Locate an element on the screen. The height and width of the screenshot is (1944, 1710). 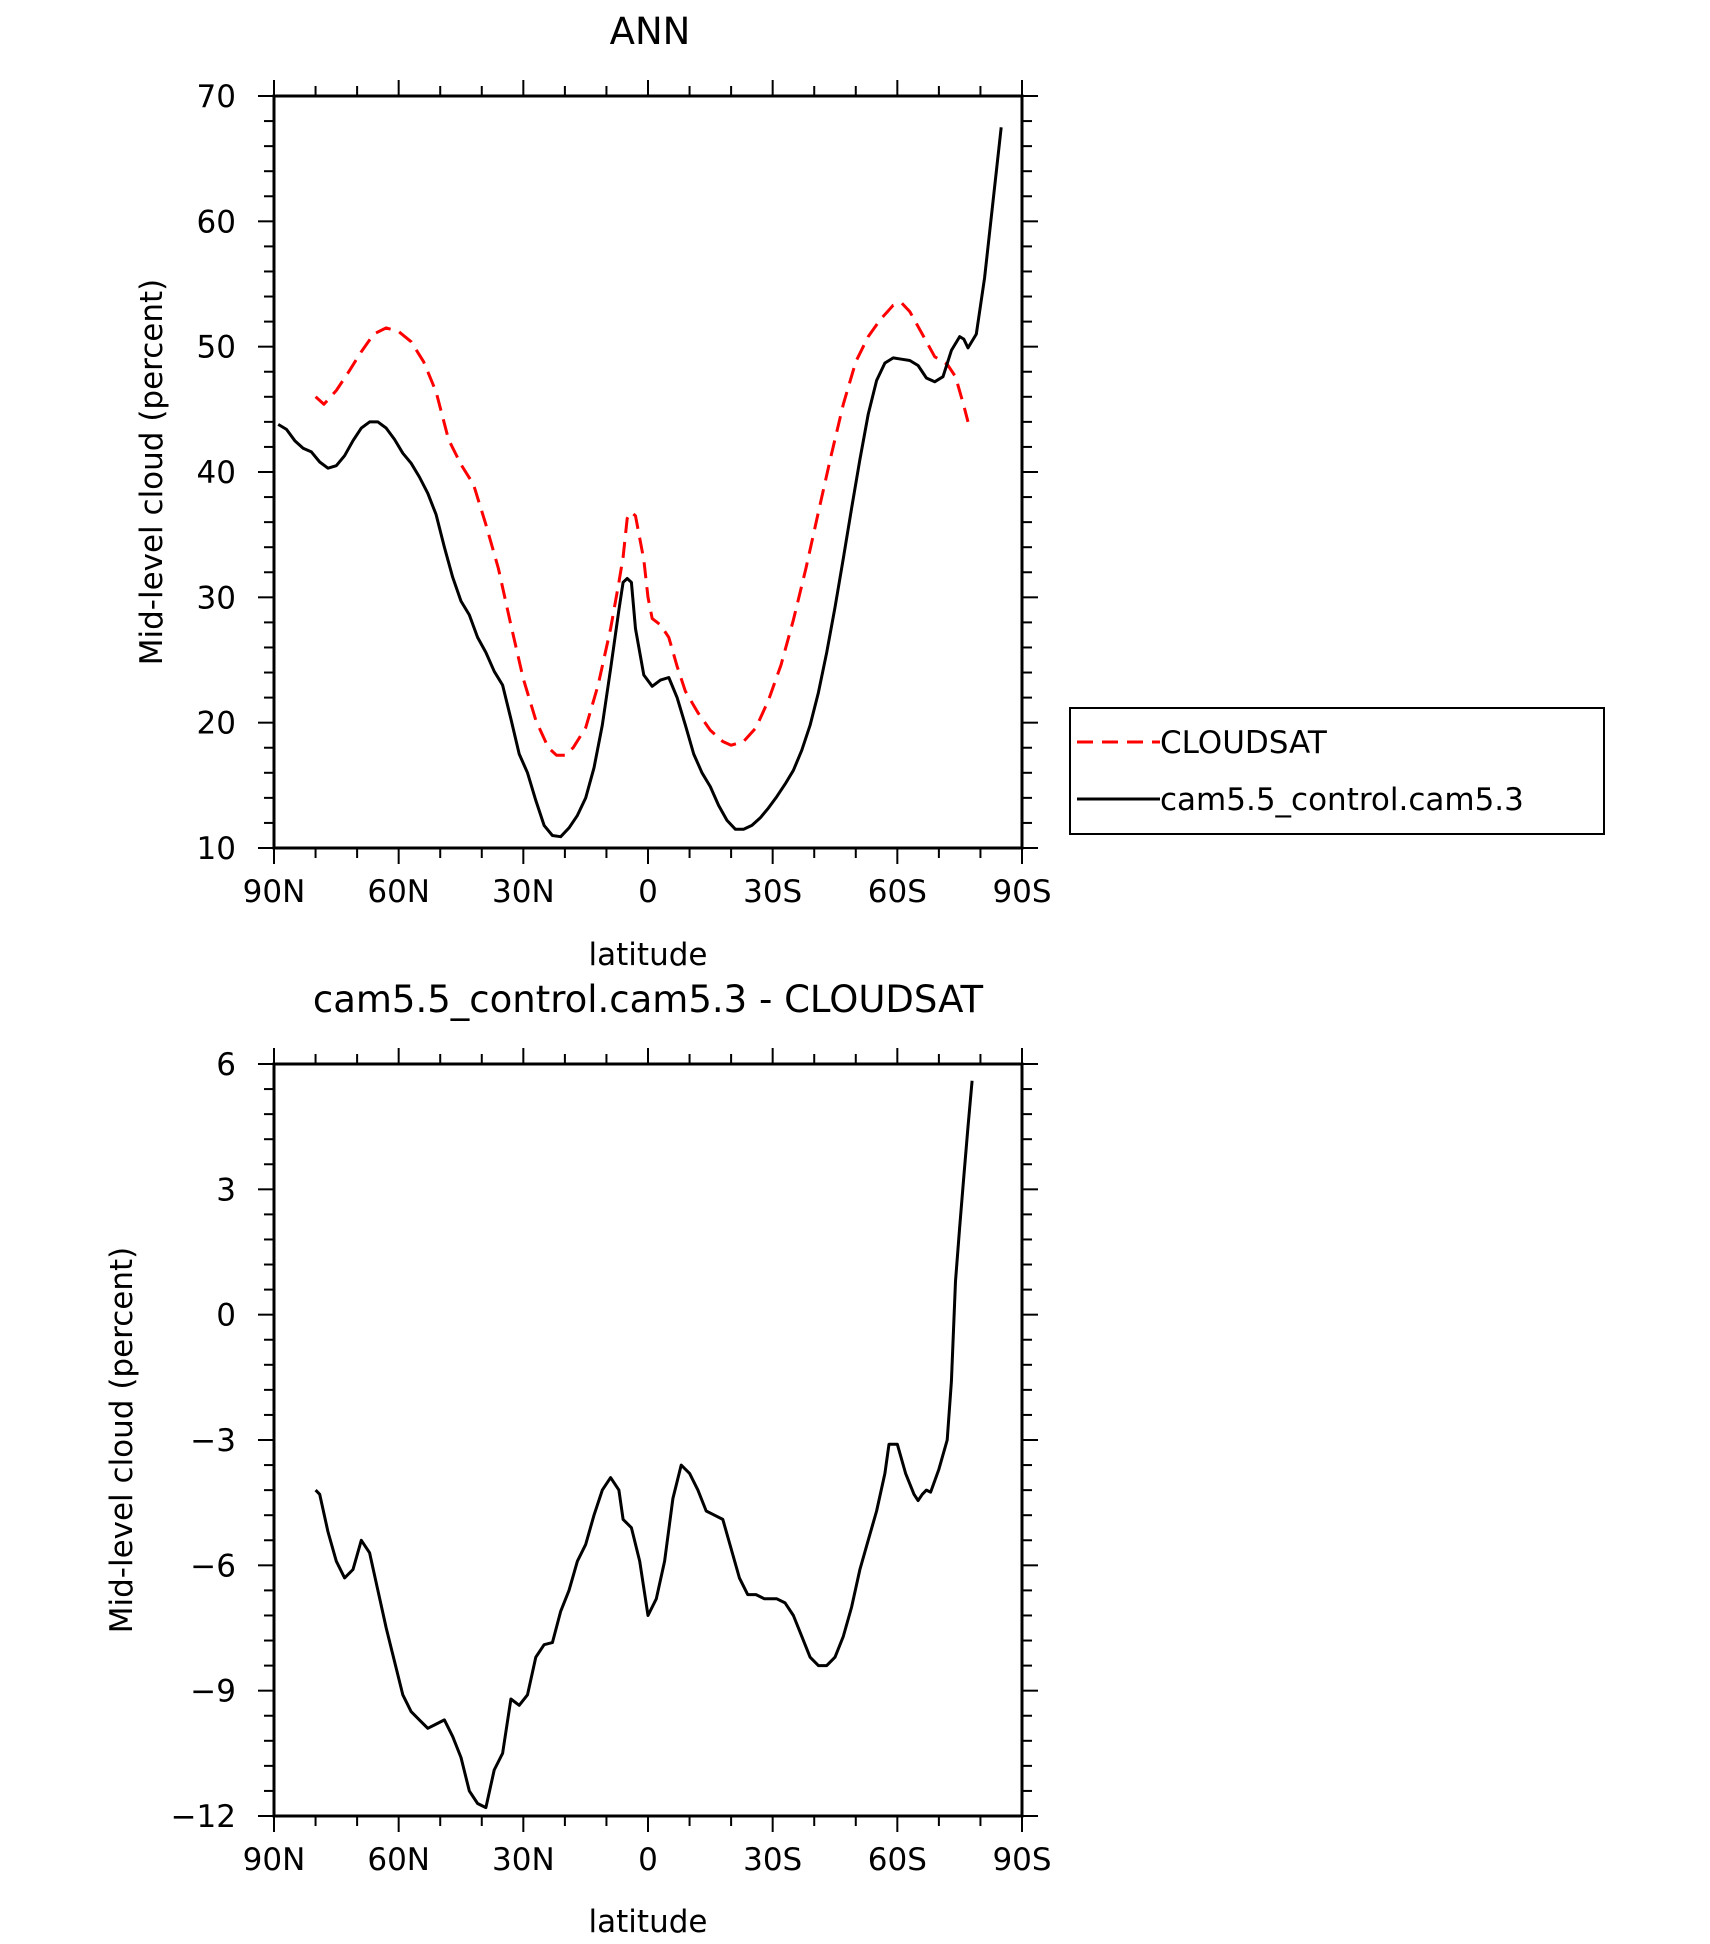
y-tick-label: −12 is located at coordinates (203, 1817).